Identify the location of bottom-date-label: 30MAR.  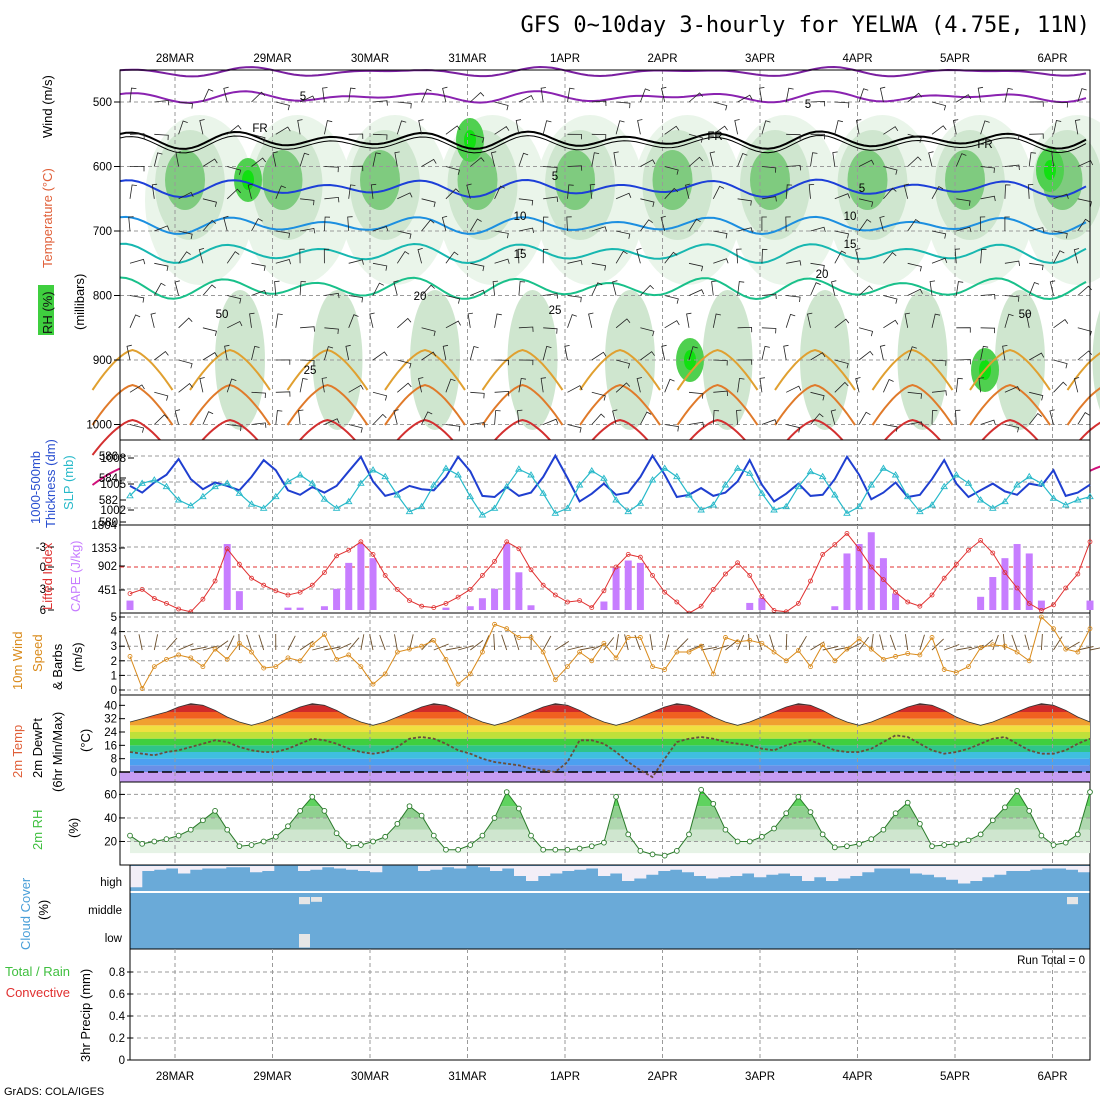
(370, 1077).